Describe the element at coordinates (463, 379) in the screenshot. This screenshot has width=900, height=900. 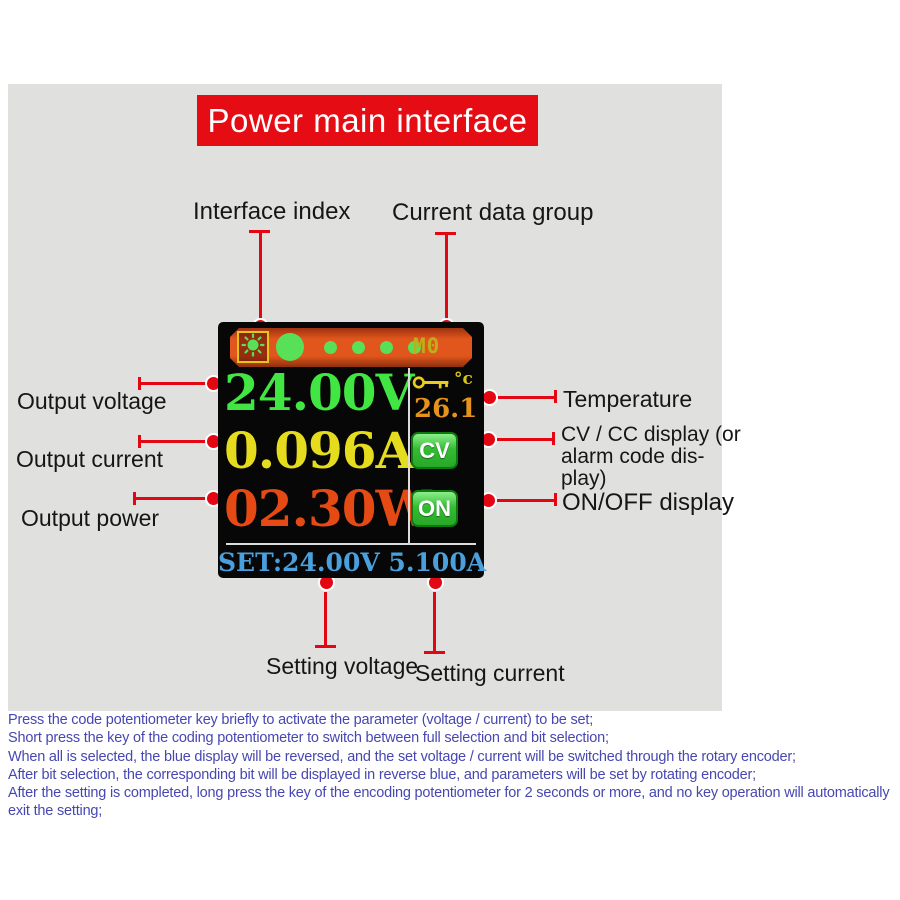
I see `temperature-unit: °c` at that location.